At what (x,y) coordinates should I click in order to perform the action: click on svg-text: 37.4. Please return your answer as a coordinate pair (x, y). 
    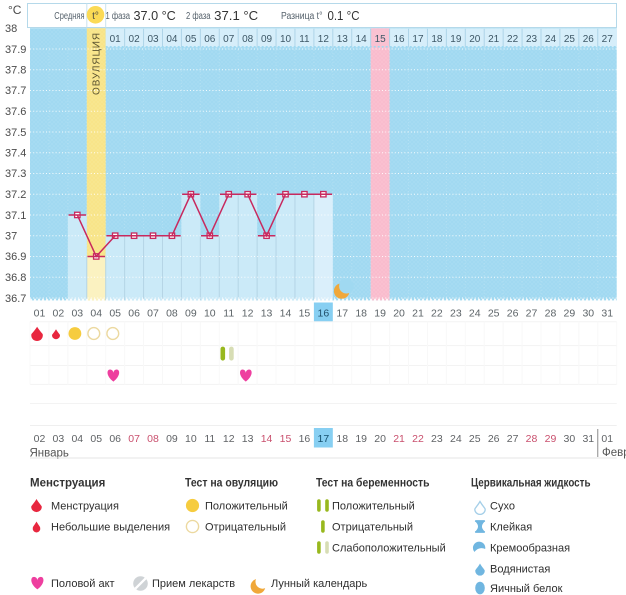
    Looking at the image, I should click on (15, 154).